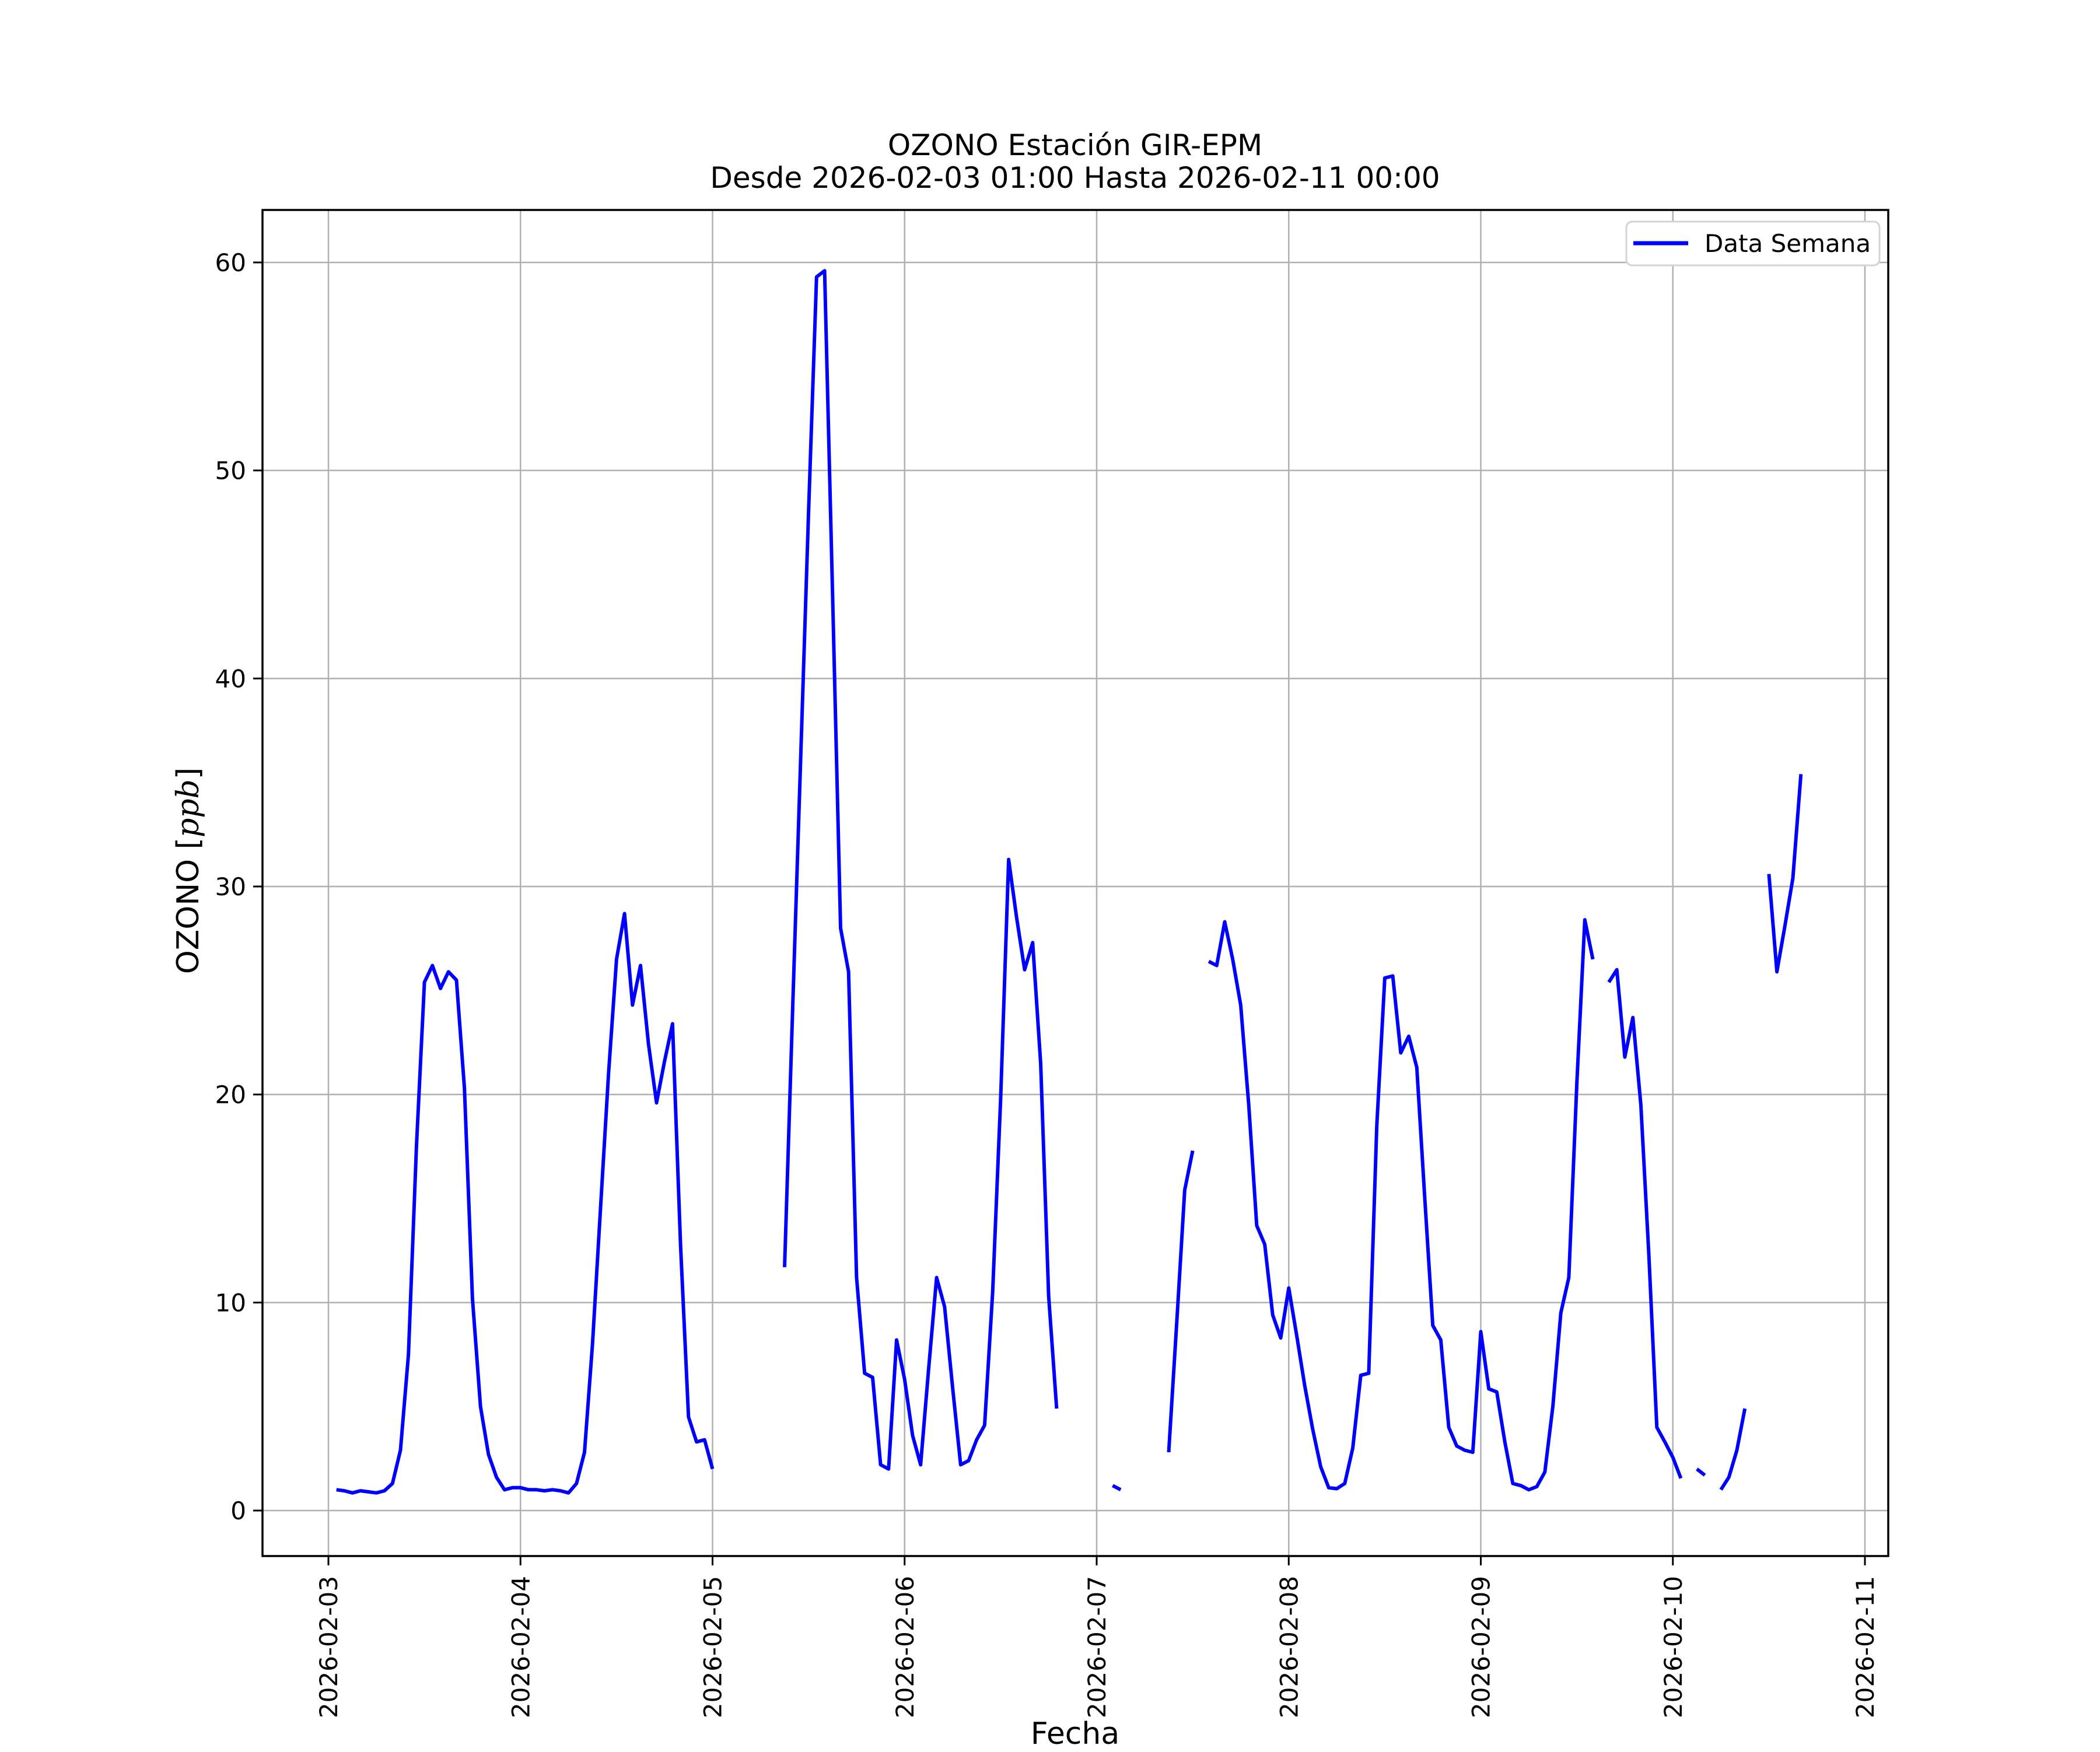 The height and width of the screenshot is (1752, 2100). I want to click on x-tick-label: 2026-02-07, so click(1097, 1647).